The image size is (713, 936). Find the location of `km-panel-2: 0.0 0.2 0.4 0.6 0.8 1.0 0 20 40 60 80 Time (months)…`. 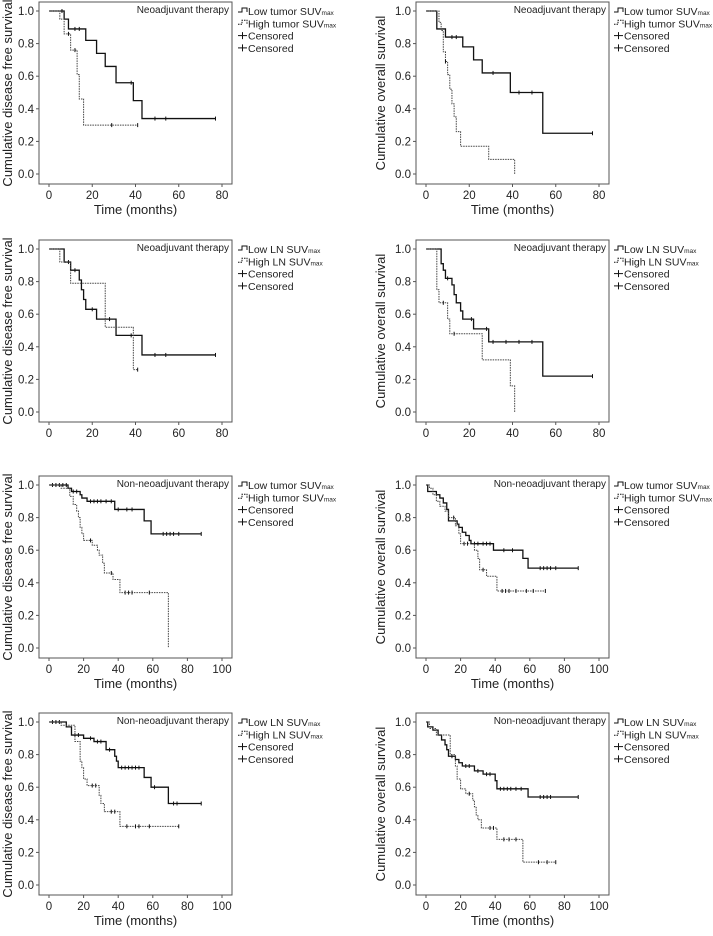

km-panel-2: 0.0 0.2 0.4 0.6 0.8 1.0 0 20 40 60 80 Time (months)… is located at coordinates (543, 109).